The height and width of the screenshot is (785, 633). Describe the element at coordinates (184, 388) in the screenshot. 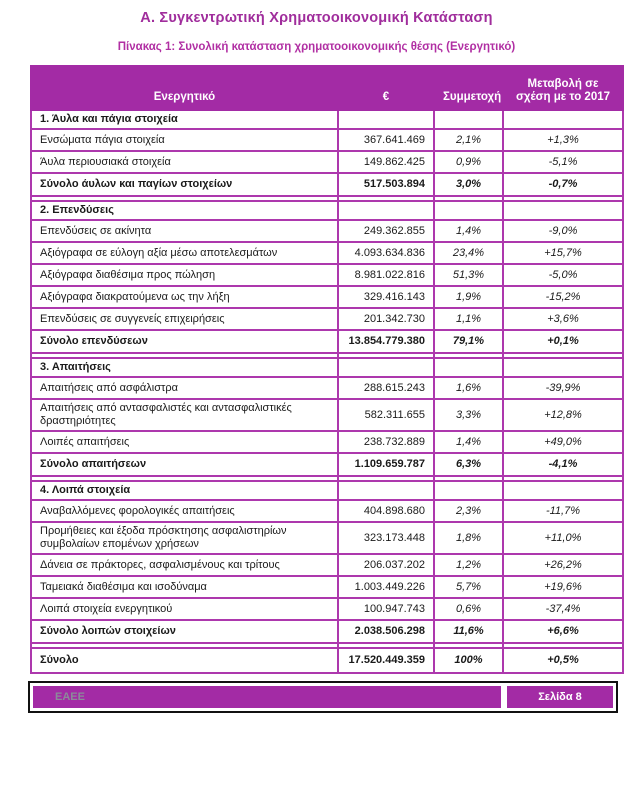

I see `row-label: Απαιτήσεις από ασφάλιστρα` at that location.